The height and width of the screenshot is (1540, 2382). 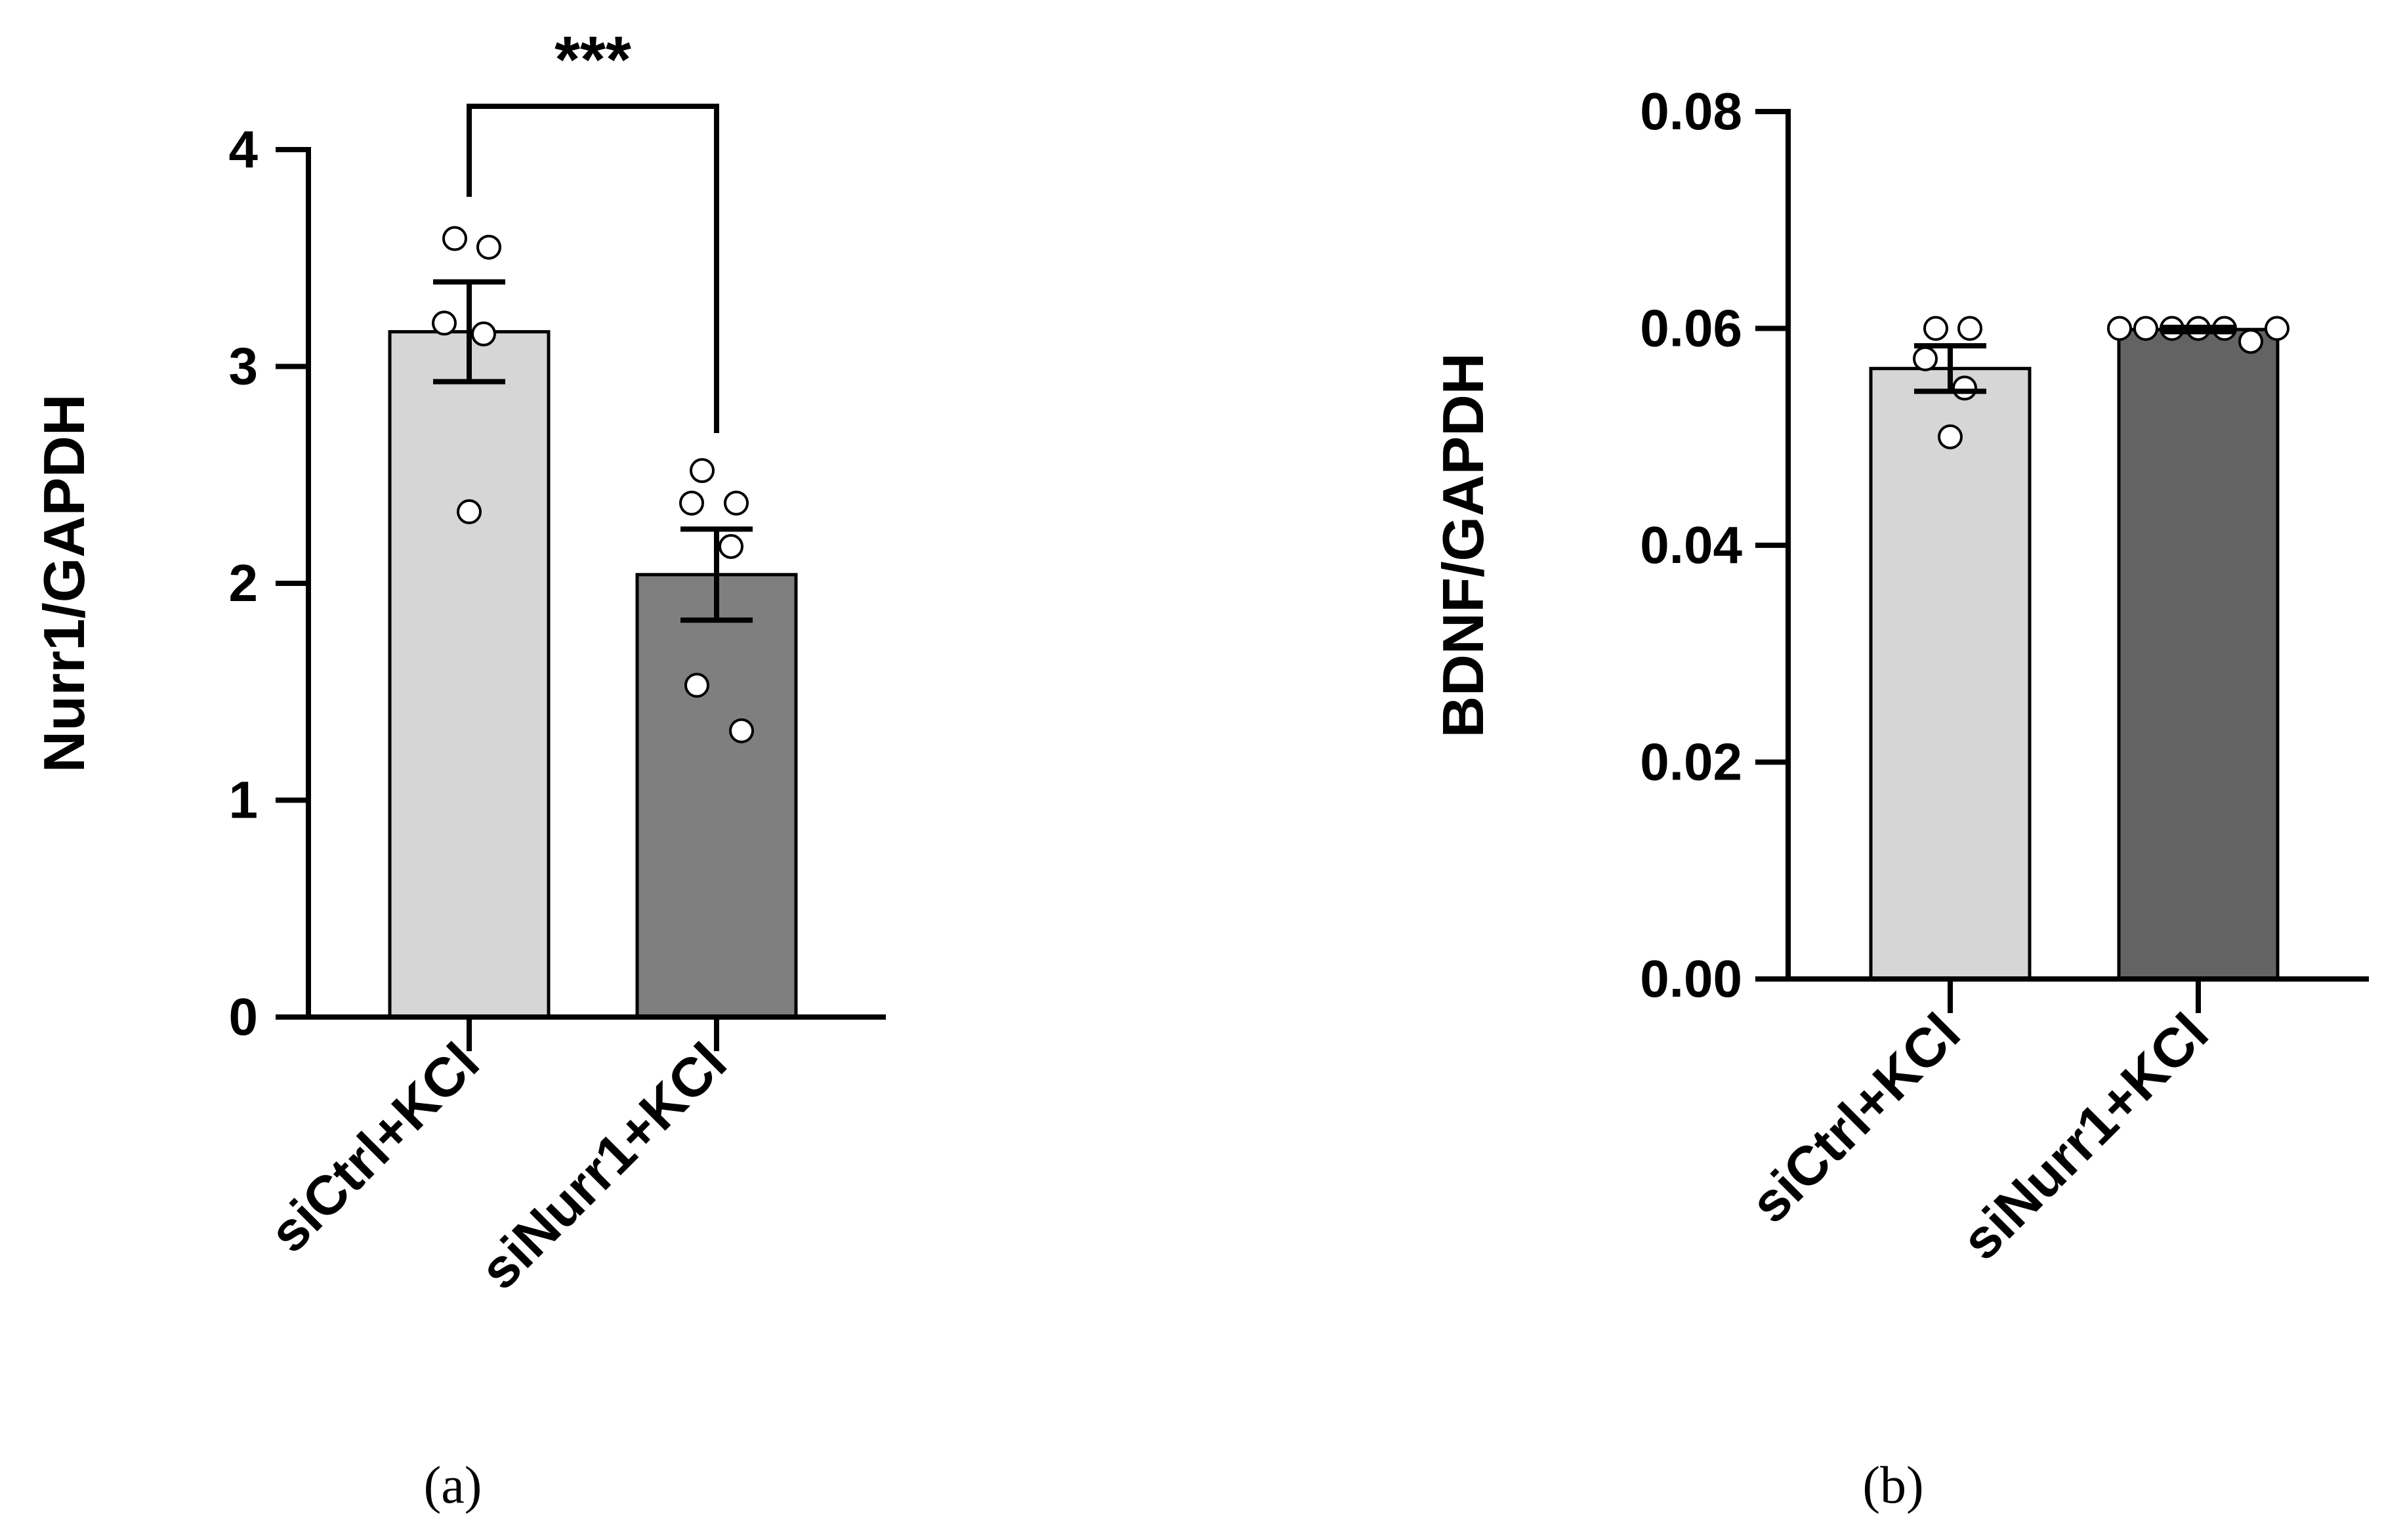 What do you see at coordinates (244, 800) in the screenshot?
I see `y-tick-label: 1` at bounding box center [244, 800].